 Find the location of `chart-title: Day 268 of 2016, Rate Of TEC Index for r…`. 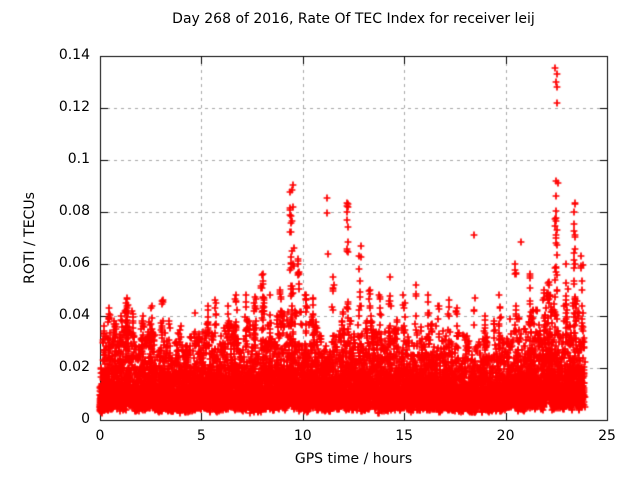

chart-title: Day 268 of 2016, Rate Of TEC Index for r… is located at coordinates (353, 19).